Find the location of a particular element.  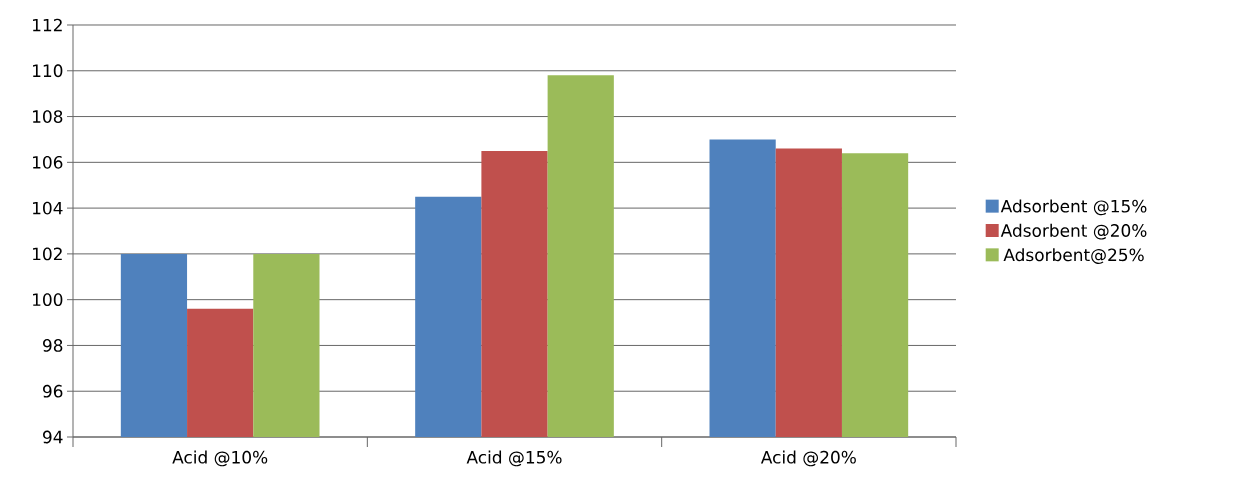

legend-label: Adsorbent @15% is located at coordinates (1073, 207).